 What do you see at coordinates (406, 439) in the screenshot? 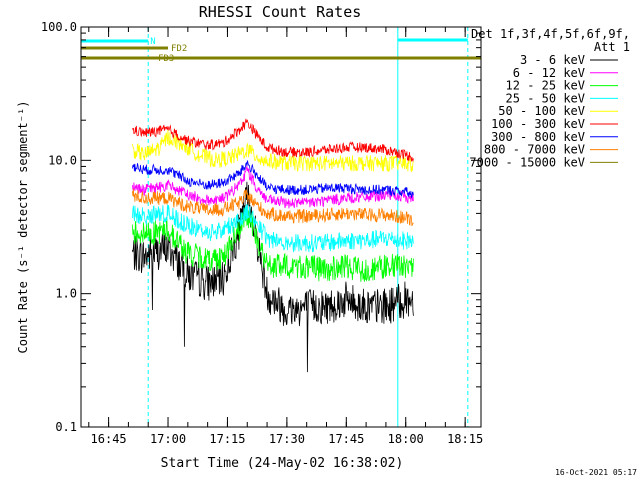
I see `x-tick-label: 18:00` at bounding box center [406, 439].